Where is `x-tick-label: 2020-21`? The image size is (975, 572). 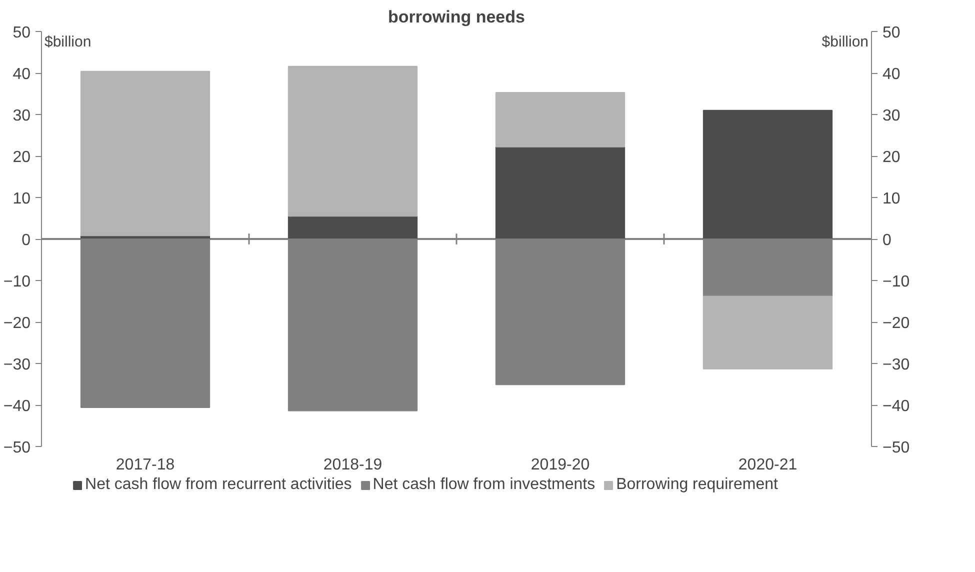 x-tick-label: 2020-21 is located at coordinates (768, 465).